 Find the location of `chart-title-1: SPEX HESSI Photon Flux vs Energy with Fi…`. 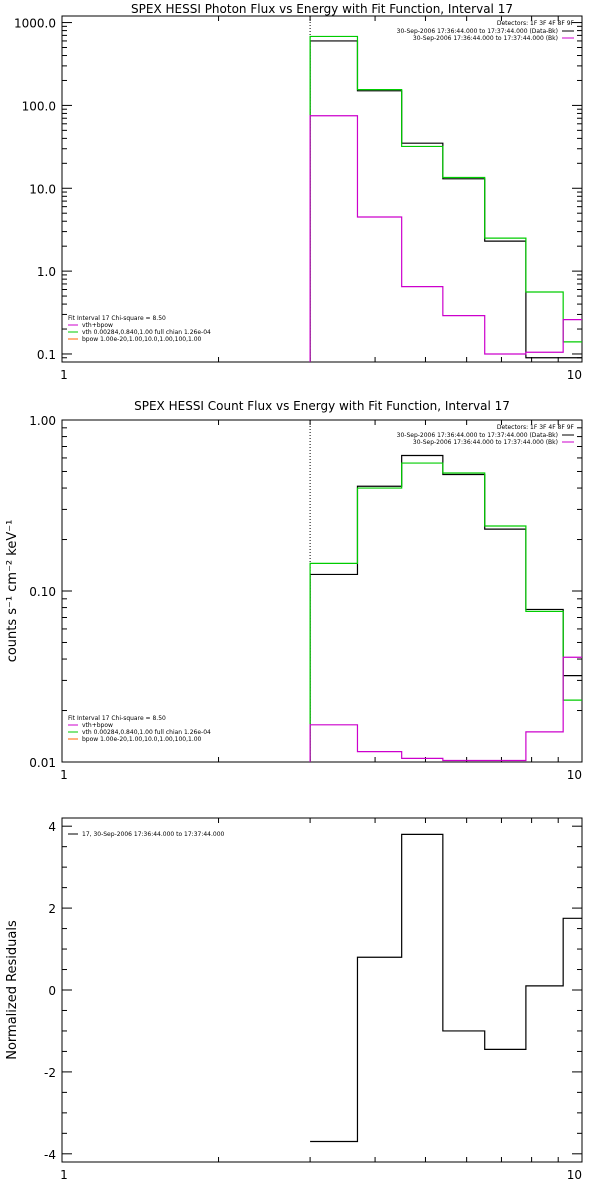

chart-title-1: SPEX HESSI Photon Flux vs Energy with Fi… is located at coordinates (322, 9).